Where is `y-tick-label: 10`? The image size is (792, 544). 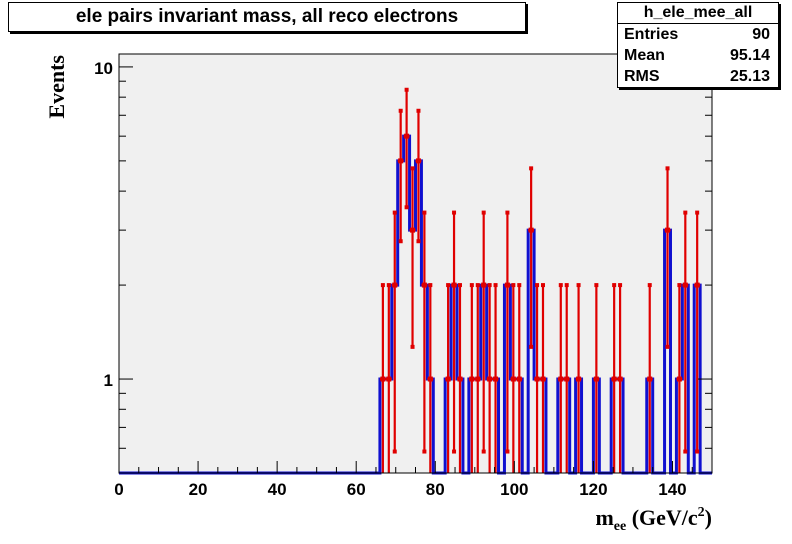
y-tick-label: 10 is located at coordinates (103, 68).